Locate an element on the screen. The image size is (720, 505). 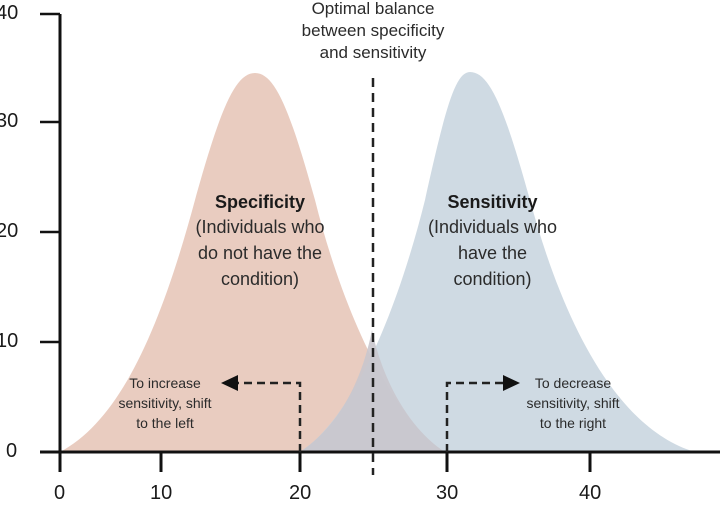
sensitivity-line: have the is located at coordinates (492, 253).